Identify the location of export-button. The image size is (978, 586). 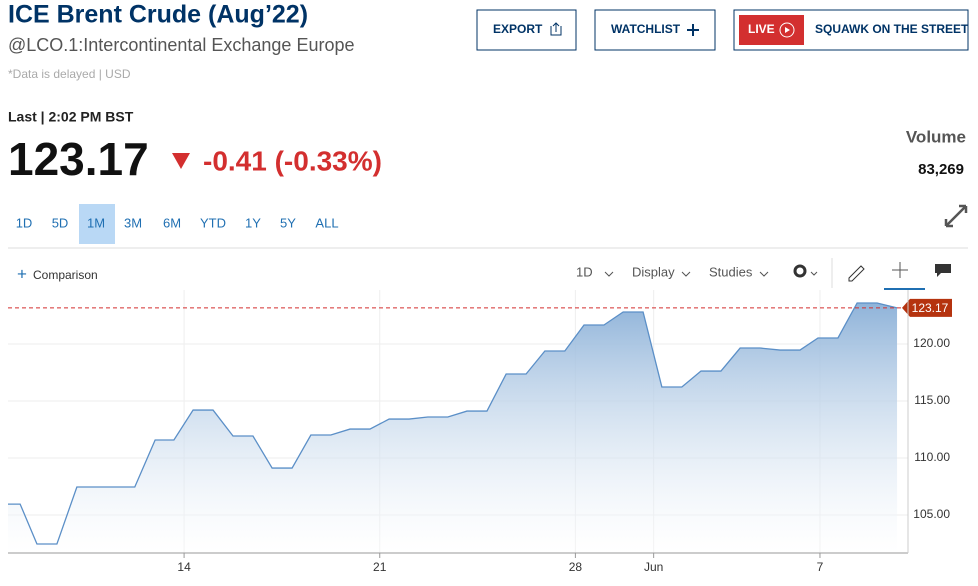
(526, 30).